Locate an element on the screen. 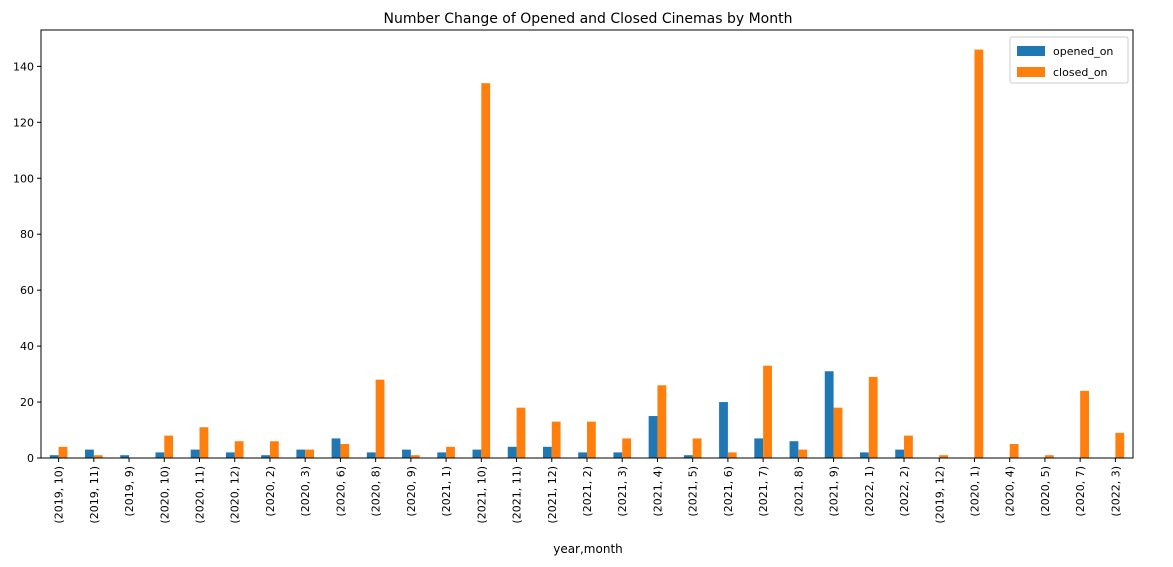 The height and width of the screenshot is (567, 1173). legend-label-opened_on: opened_on is located at coordinates (1083, 51).